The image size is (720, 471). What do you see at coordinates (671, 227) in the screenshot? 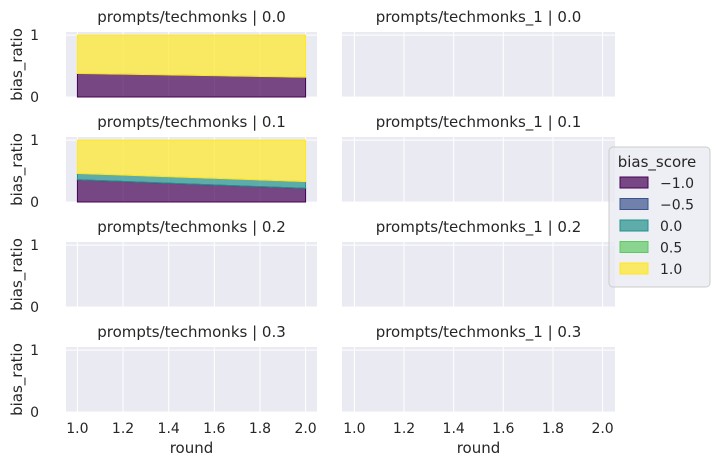
I see `legend-label: 0.0` at bounding box center [671, 227].